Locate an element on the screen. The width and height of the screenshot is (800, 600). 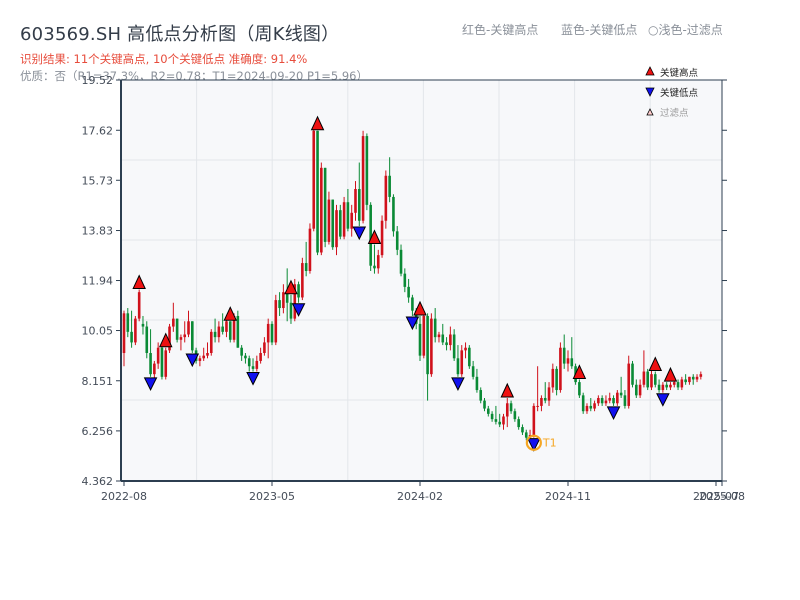
svg-text: 2025-07 is located at coordinates (716, 496).